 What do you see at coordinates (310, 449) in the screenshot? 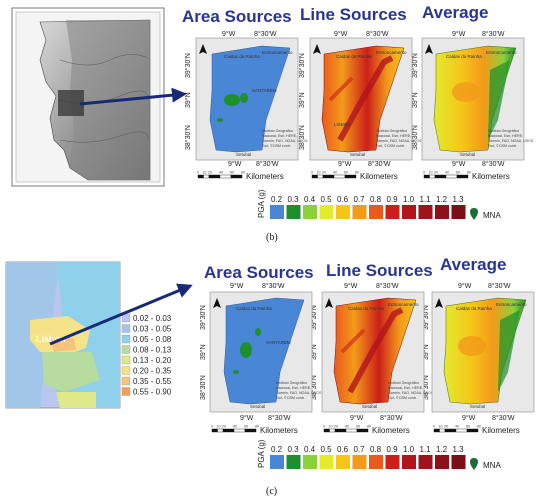
I see `pga-value: 0.4` at bounding box center [310, 449].